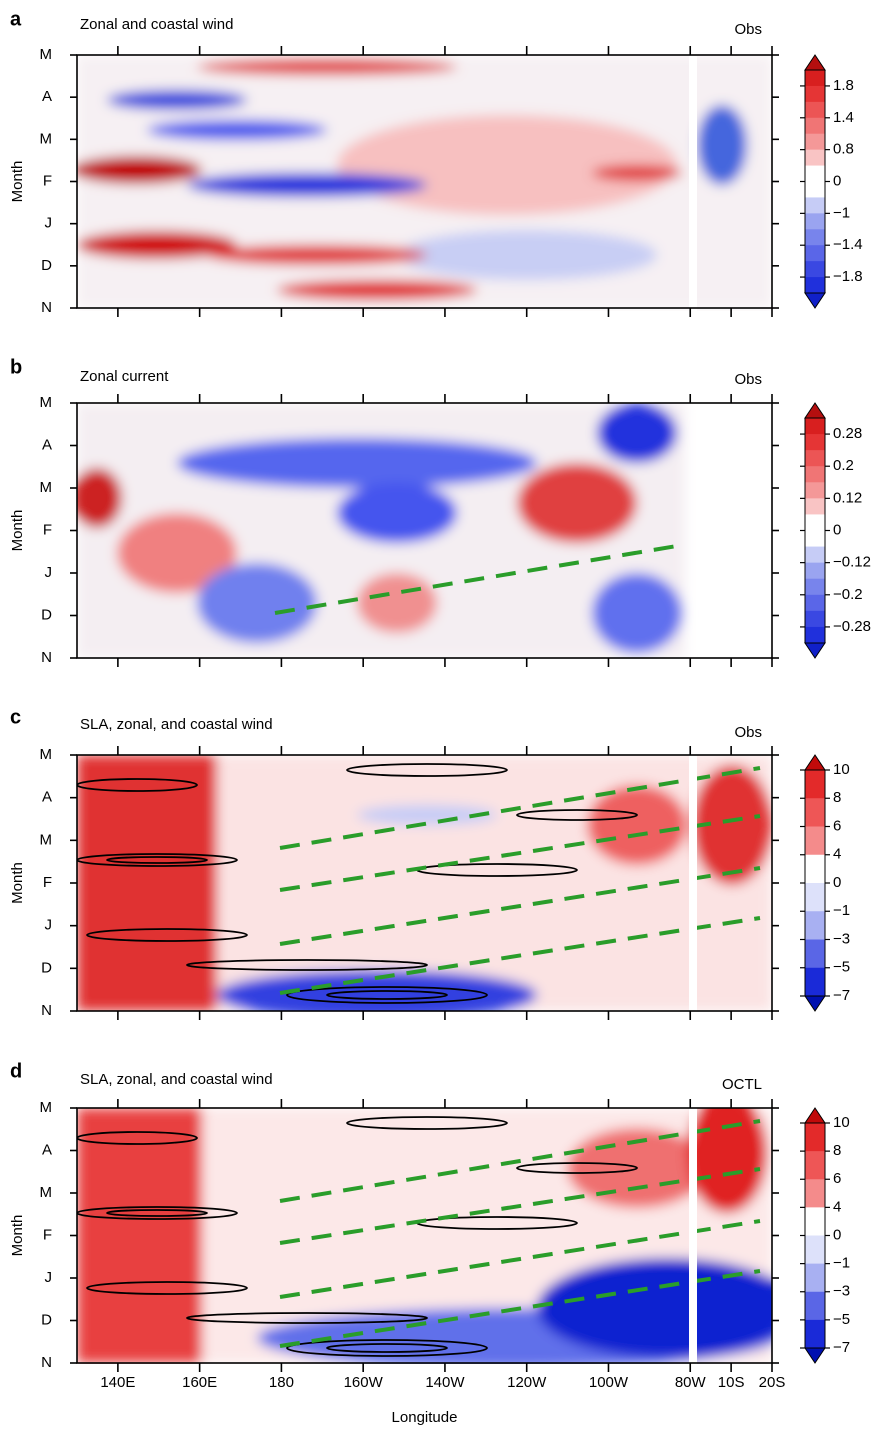 The image size is (874, 1430). Describe the element at coordinates (847, 433) in the screenshot. I see `colorbar-label: 0.28` at that location.